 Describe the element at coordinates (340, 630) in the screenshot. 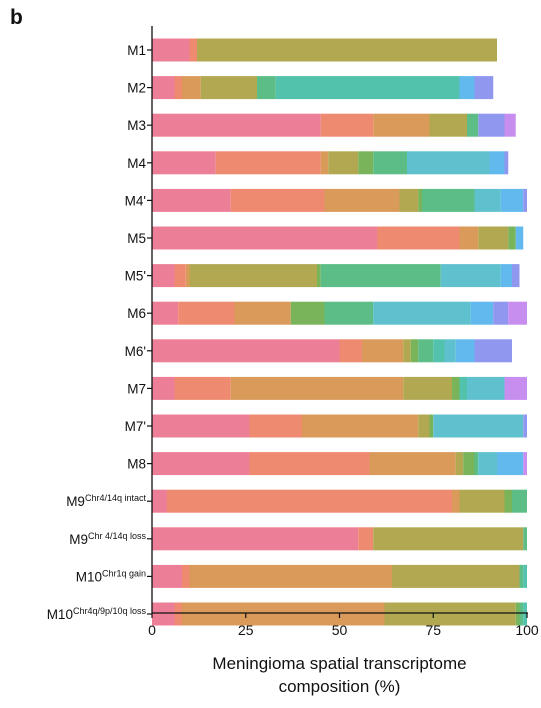

I see `x-tick-label: 50` at that location.